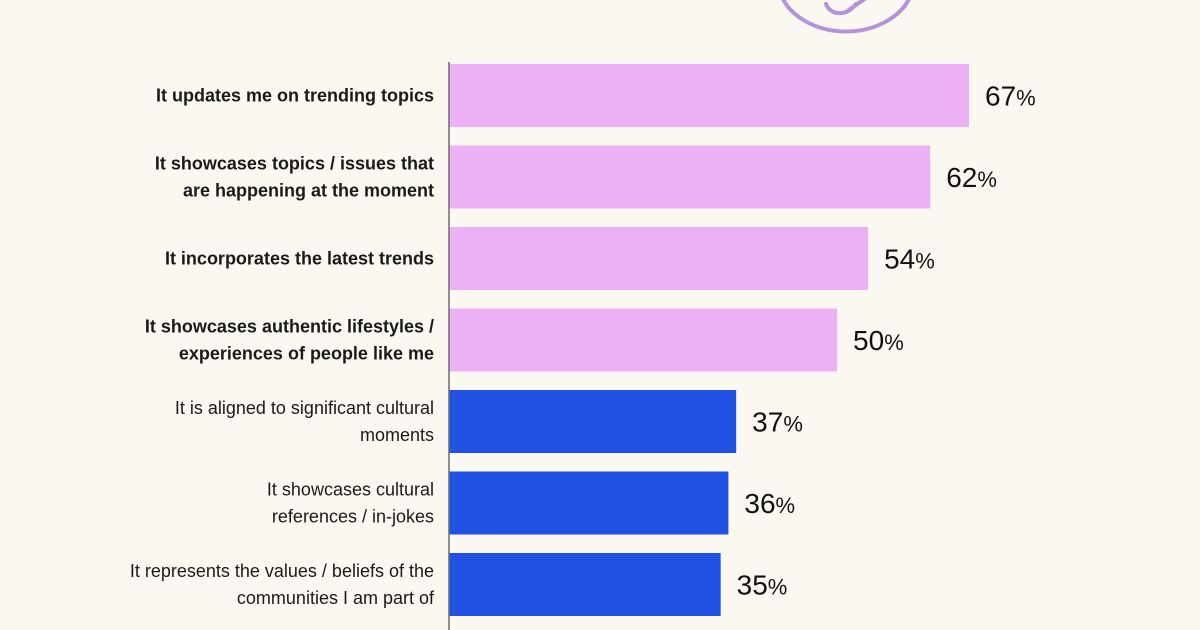  Describe the element at coordinates (777, 422) in the screenshot. I see `value-label-5: 37%` at that location.